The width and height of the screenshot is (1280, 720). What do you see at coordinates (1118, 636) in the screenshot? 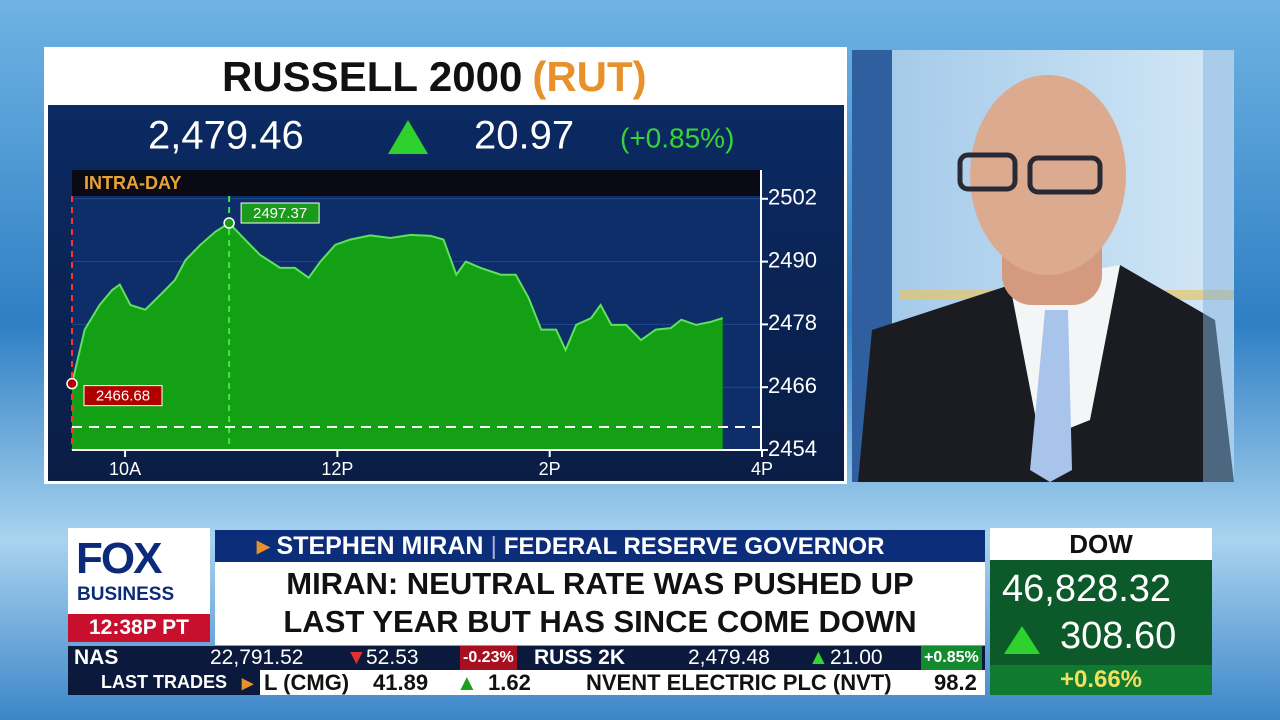
I see `index-change: 308.60` at bounding box center [1118, 636].